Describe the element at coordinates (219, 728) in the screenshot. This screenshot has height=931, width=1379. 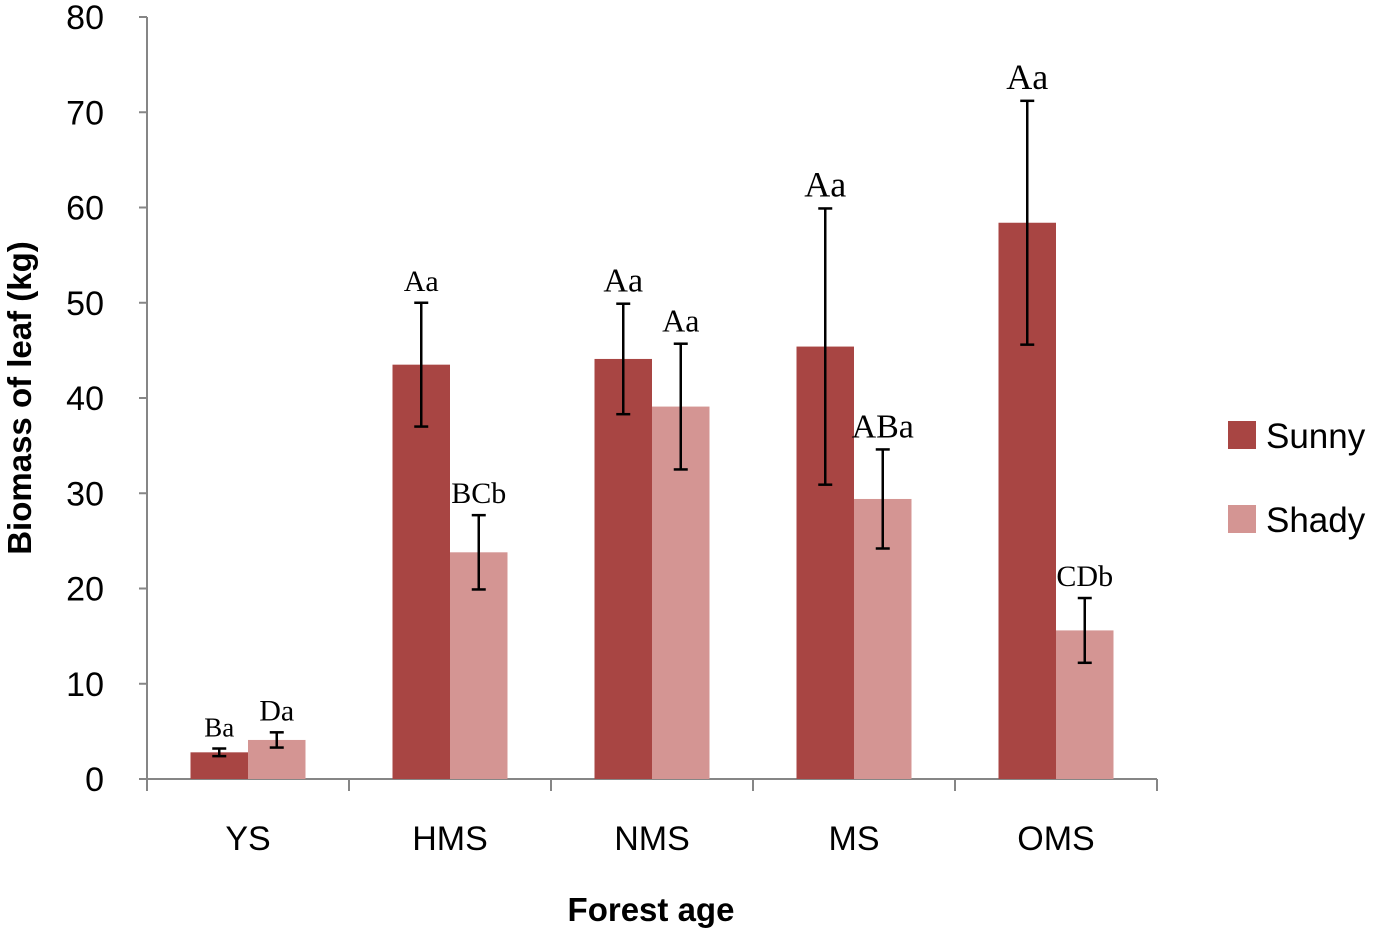
I see `significance-label: Ba` at that location.